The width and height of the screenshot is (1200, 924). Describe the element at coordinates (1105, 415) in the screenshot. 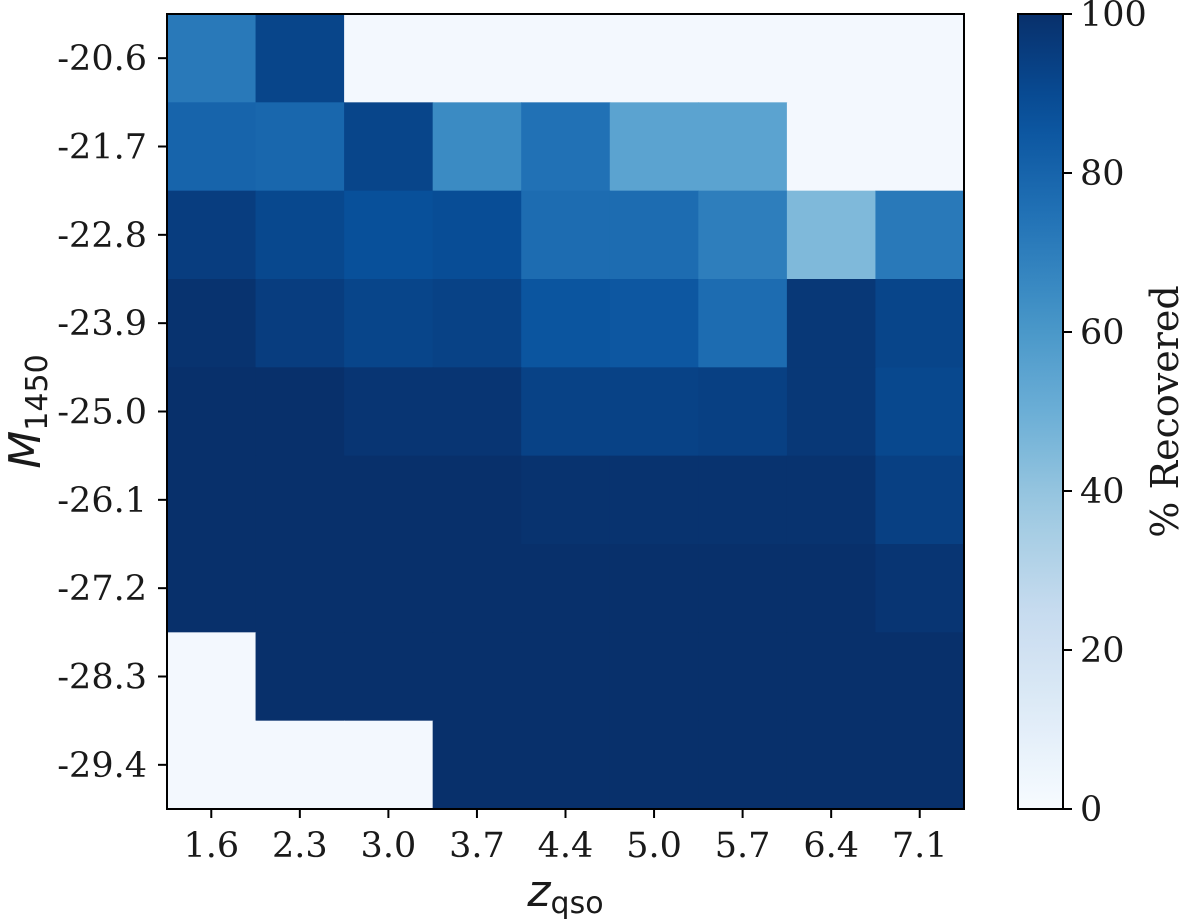

I see `colorbar-ticks: 0 20 40 60 80 100` at that location.